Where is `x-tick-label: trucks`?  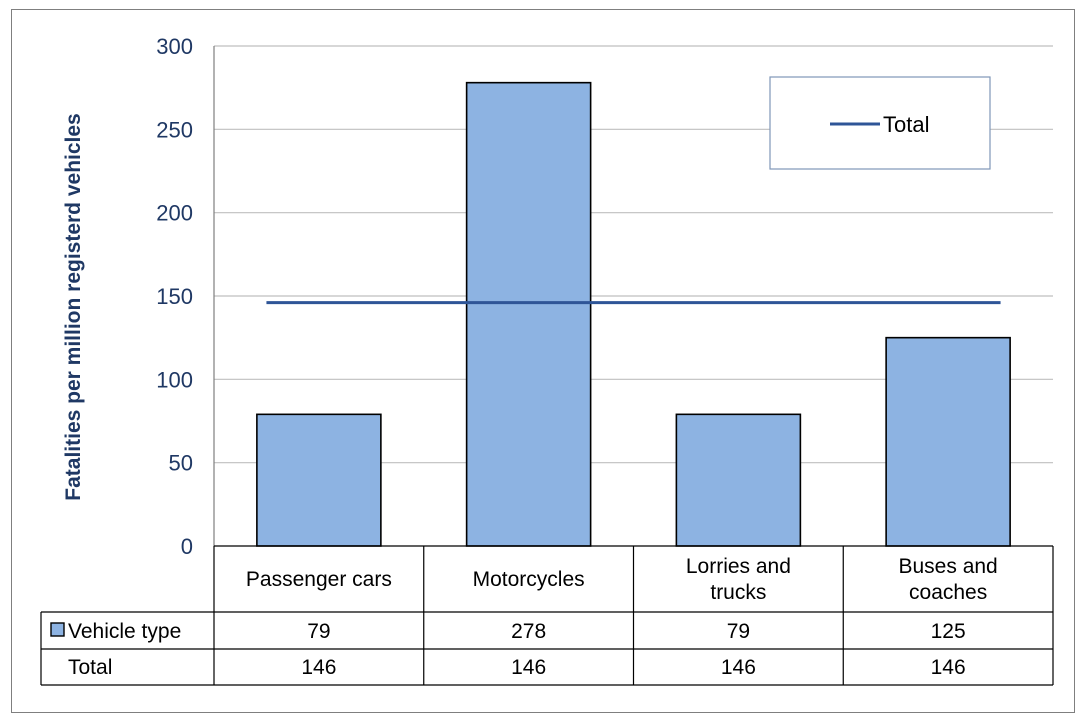
x-tick-label: trucks is located at coordinates (738, 592).